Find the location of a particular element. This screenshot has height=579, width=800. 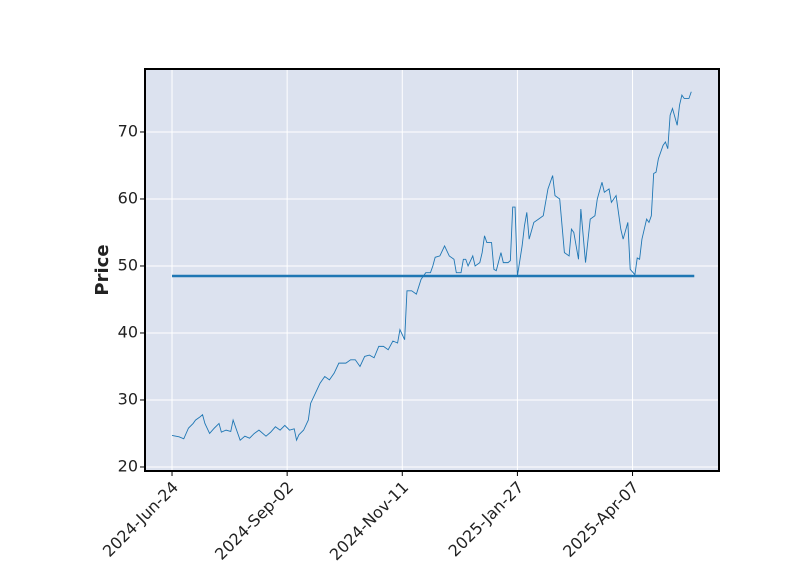

y-tick-label: 70 is located at coordinates (128, 130).